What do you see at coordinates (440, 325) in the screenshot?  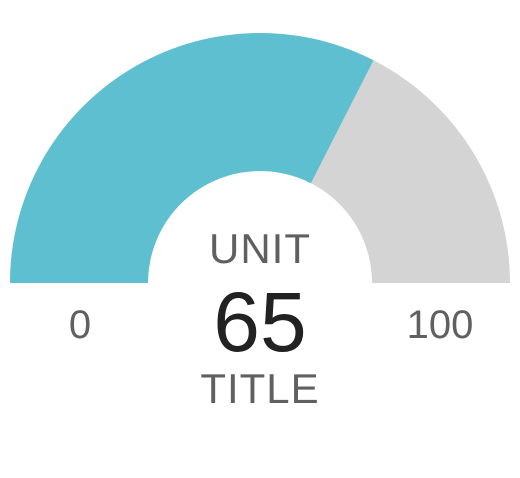 I see `gauge-max-label: 100` at bounding box center [440, 325].